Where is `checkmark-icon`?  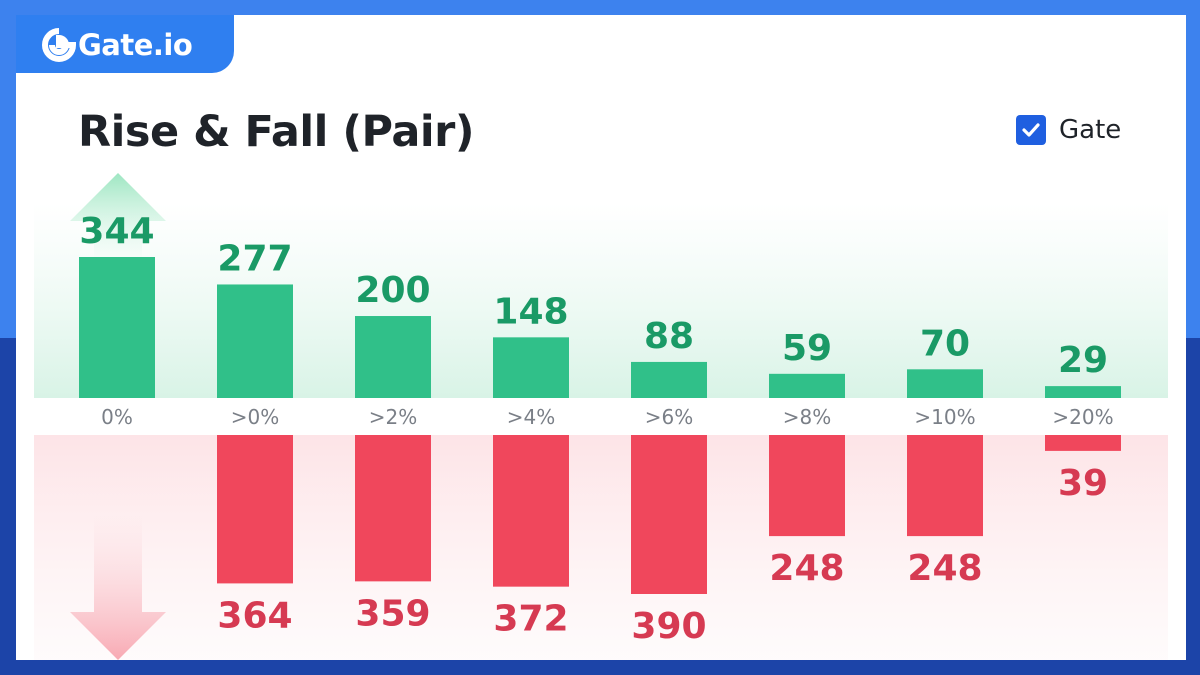
checkmark-icon is located at coordinates (1031, 130).